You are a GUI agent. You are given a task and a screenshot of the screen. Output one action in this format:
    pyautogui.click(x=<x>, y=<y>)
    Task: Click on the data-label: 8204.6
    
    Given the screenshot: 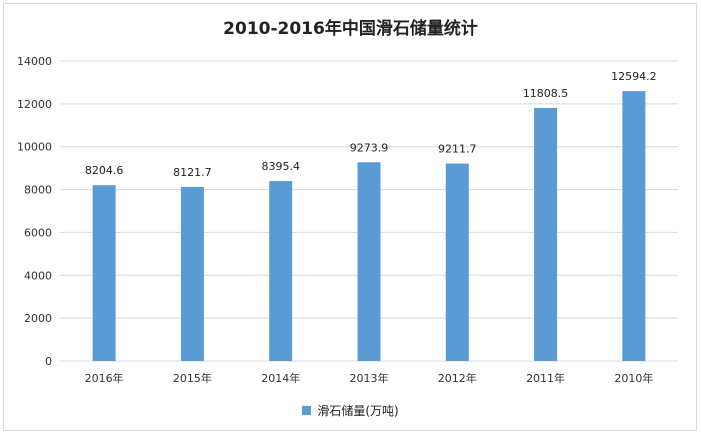 What is the action you would take?
    pyautogui.click(x=104, y=170)
    